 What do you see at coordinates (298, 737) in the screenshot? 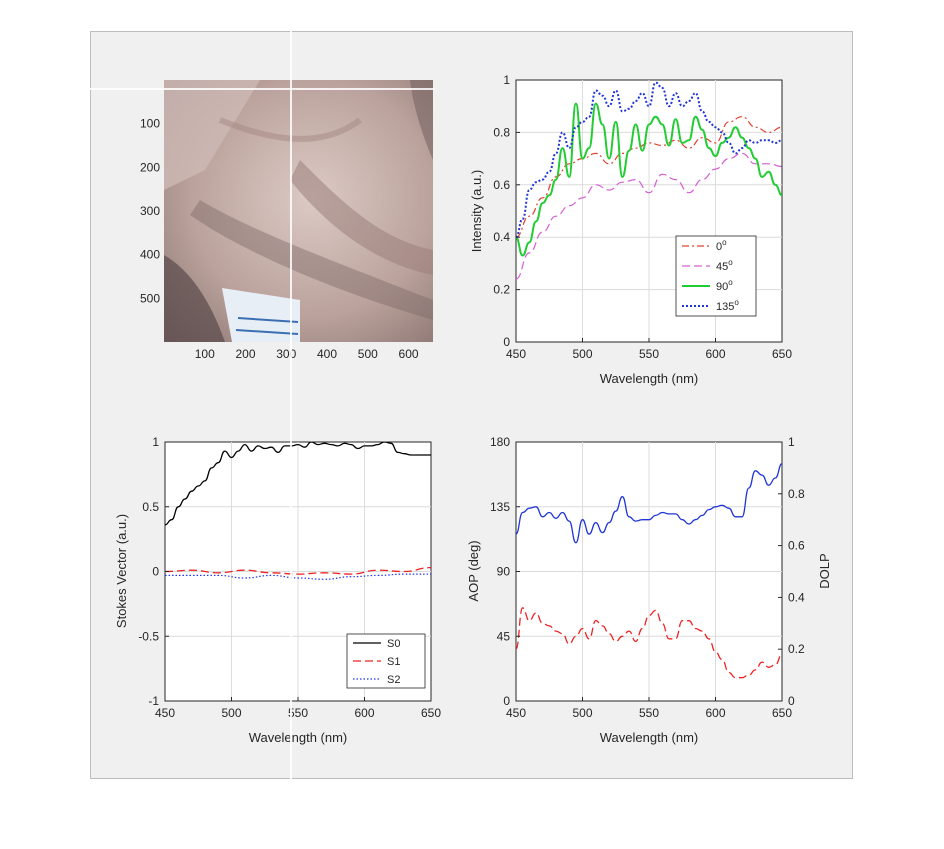
I see `stokes-xlabel: Wavelength (nm)` at bounding box center [298, 737].